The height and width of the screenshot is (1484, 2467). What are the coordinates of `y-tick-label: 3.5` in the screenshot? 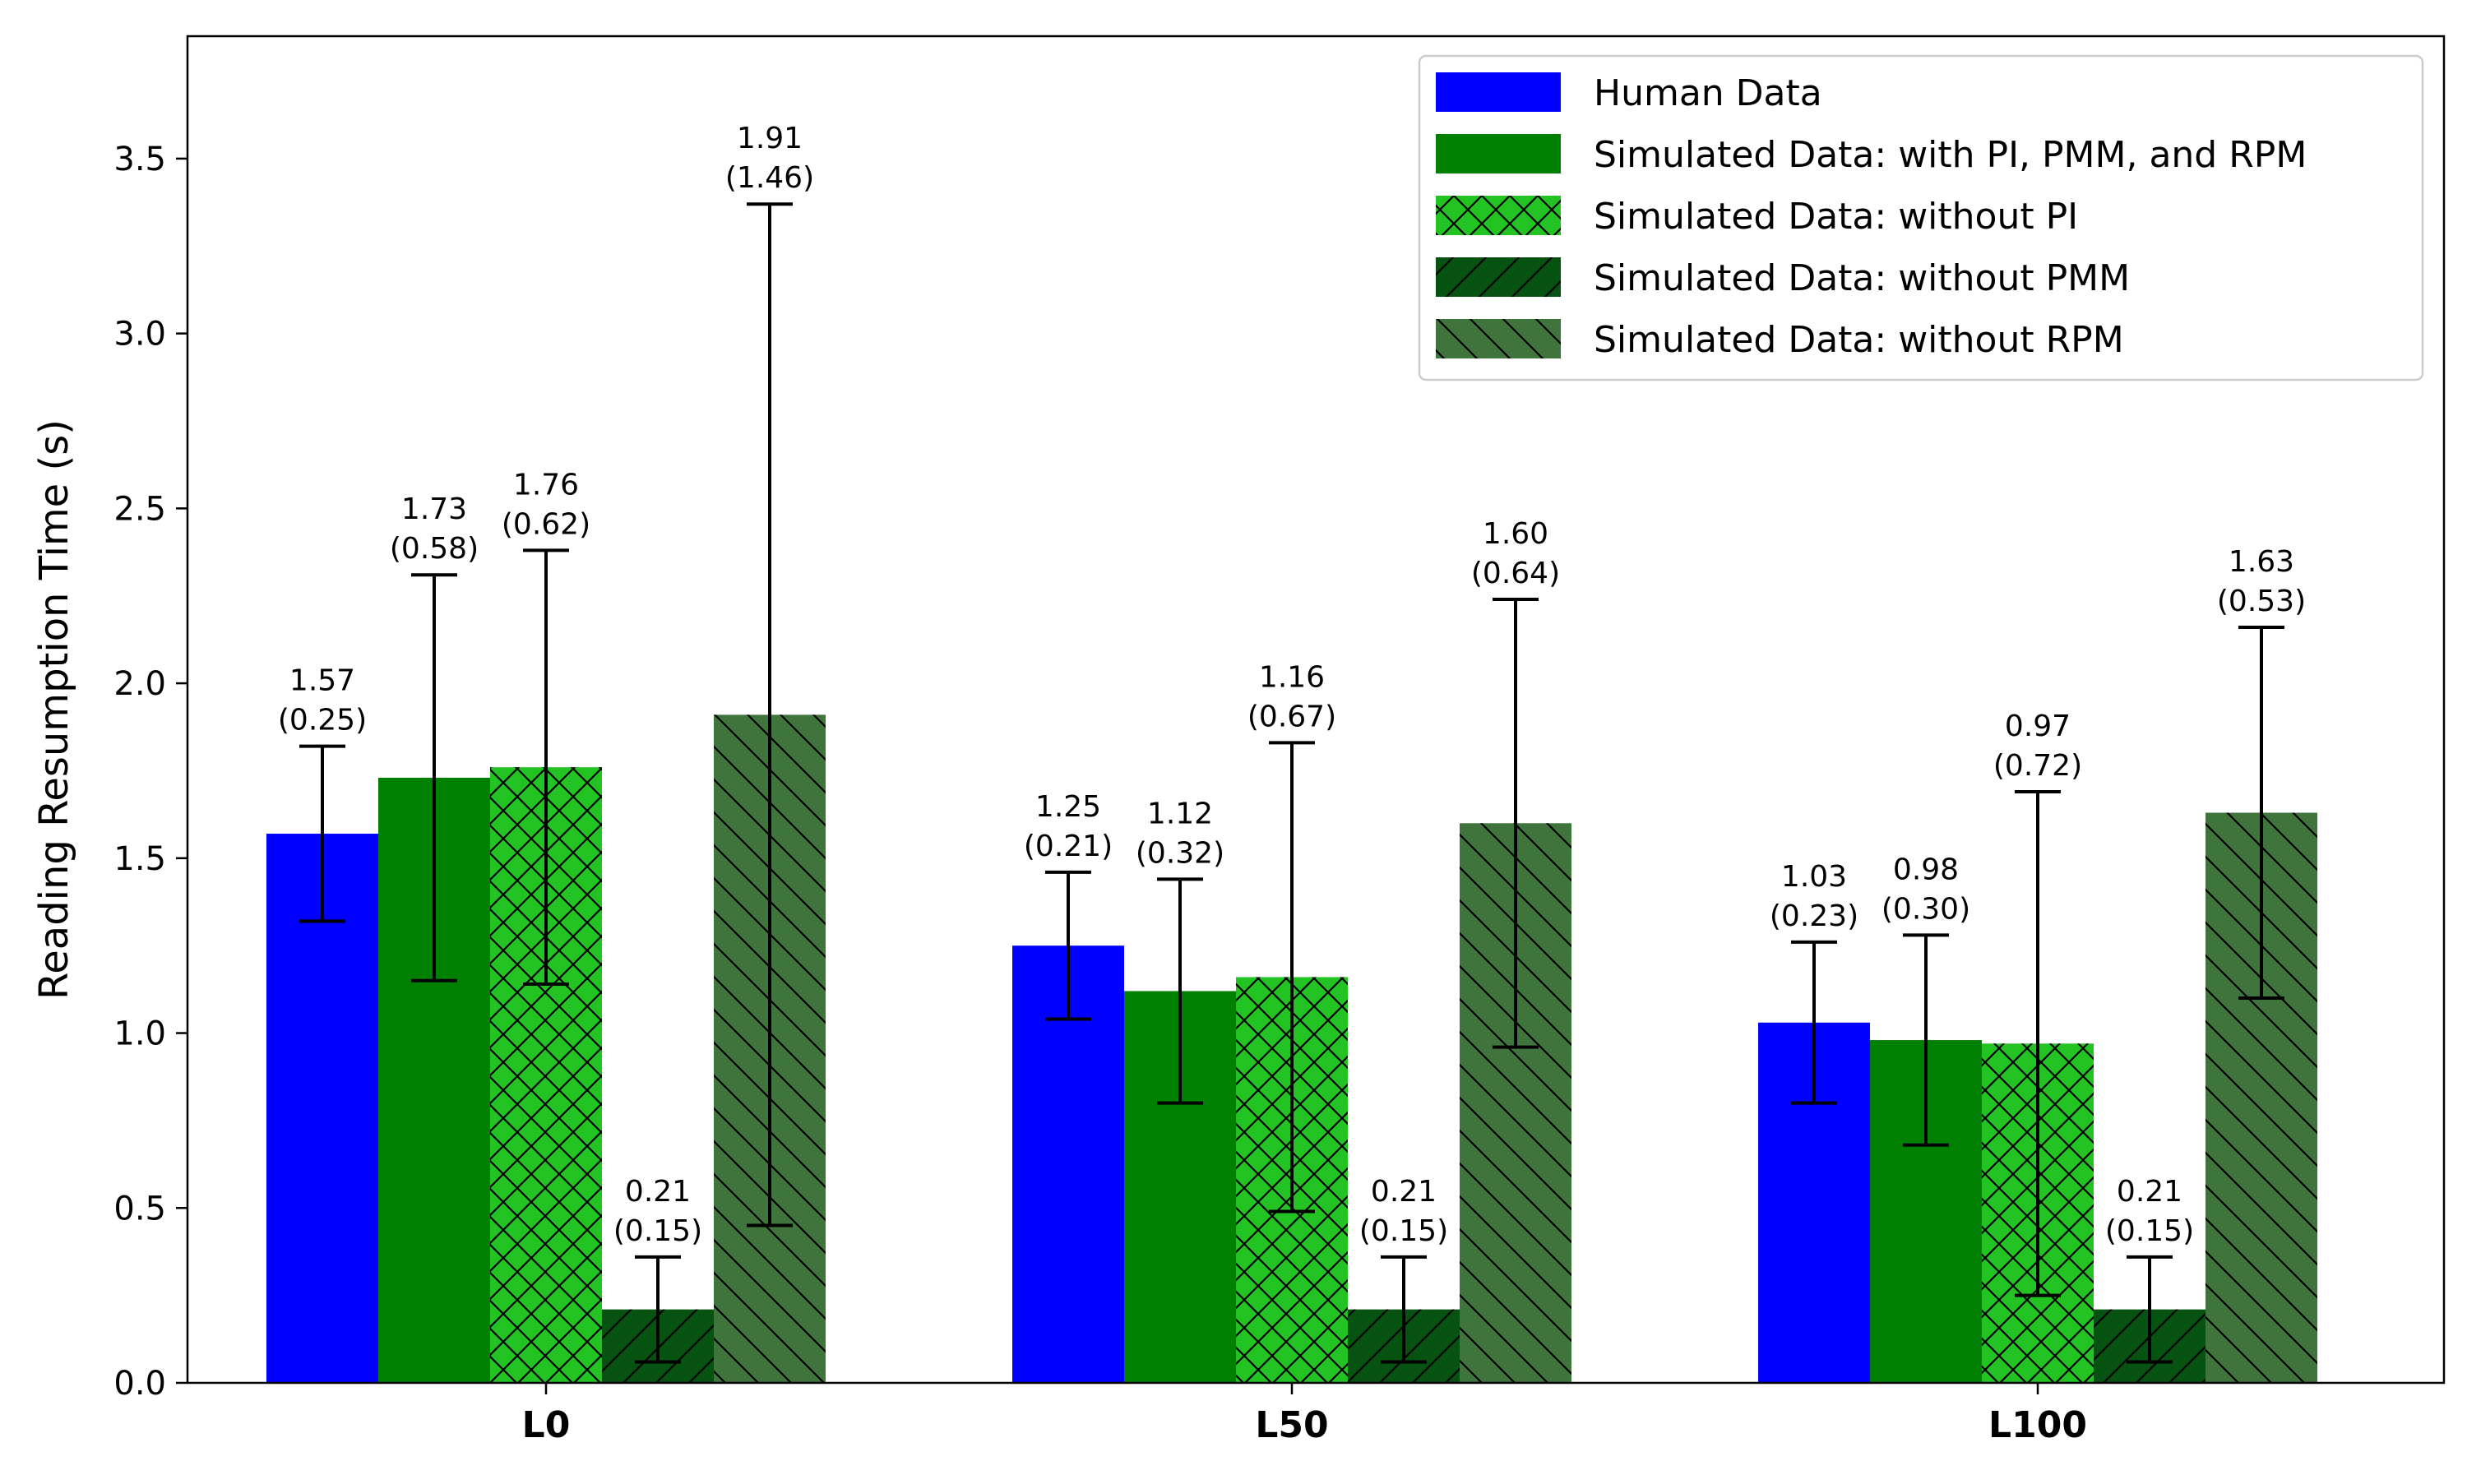 It's located at (139, 160).